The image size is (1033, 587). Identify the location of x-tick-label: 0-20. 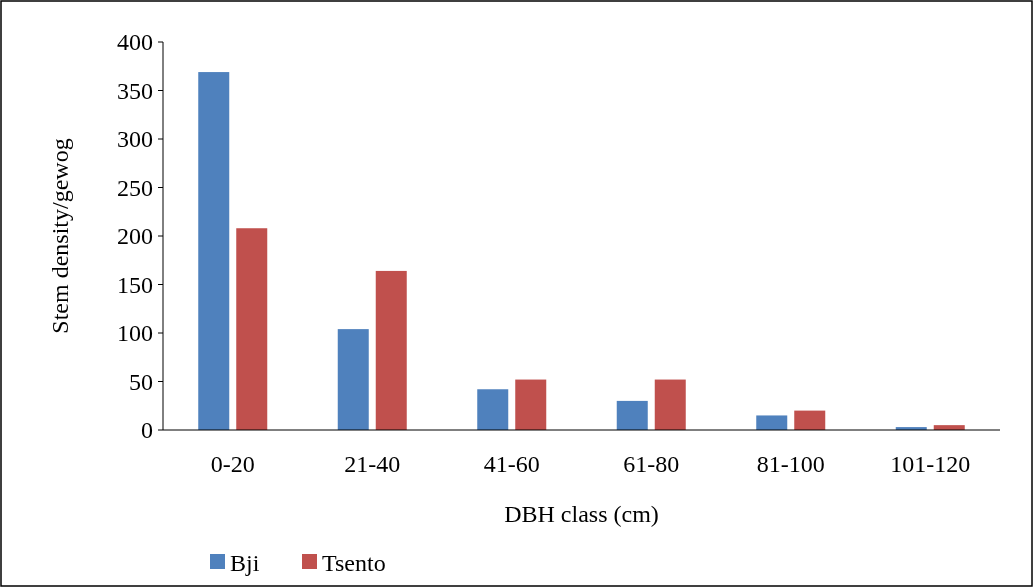
(232, 464).